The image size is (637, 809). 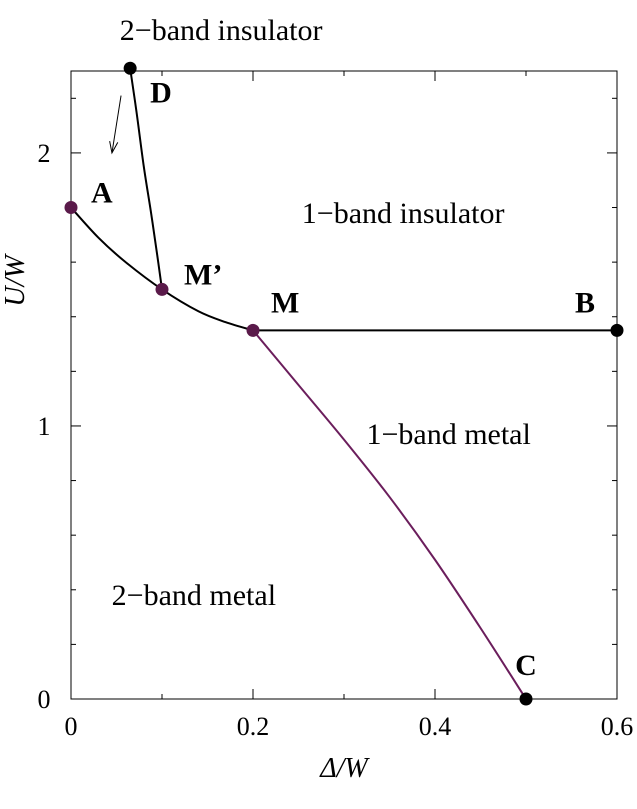 What do you see at coordinates (44, 153) in the screenshot?
I see `y-tick-label: 2` at bounding box center [44, 153].